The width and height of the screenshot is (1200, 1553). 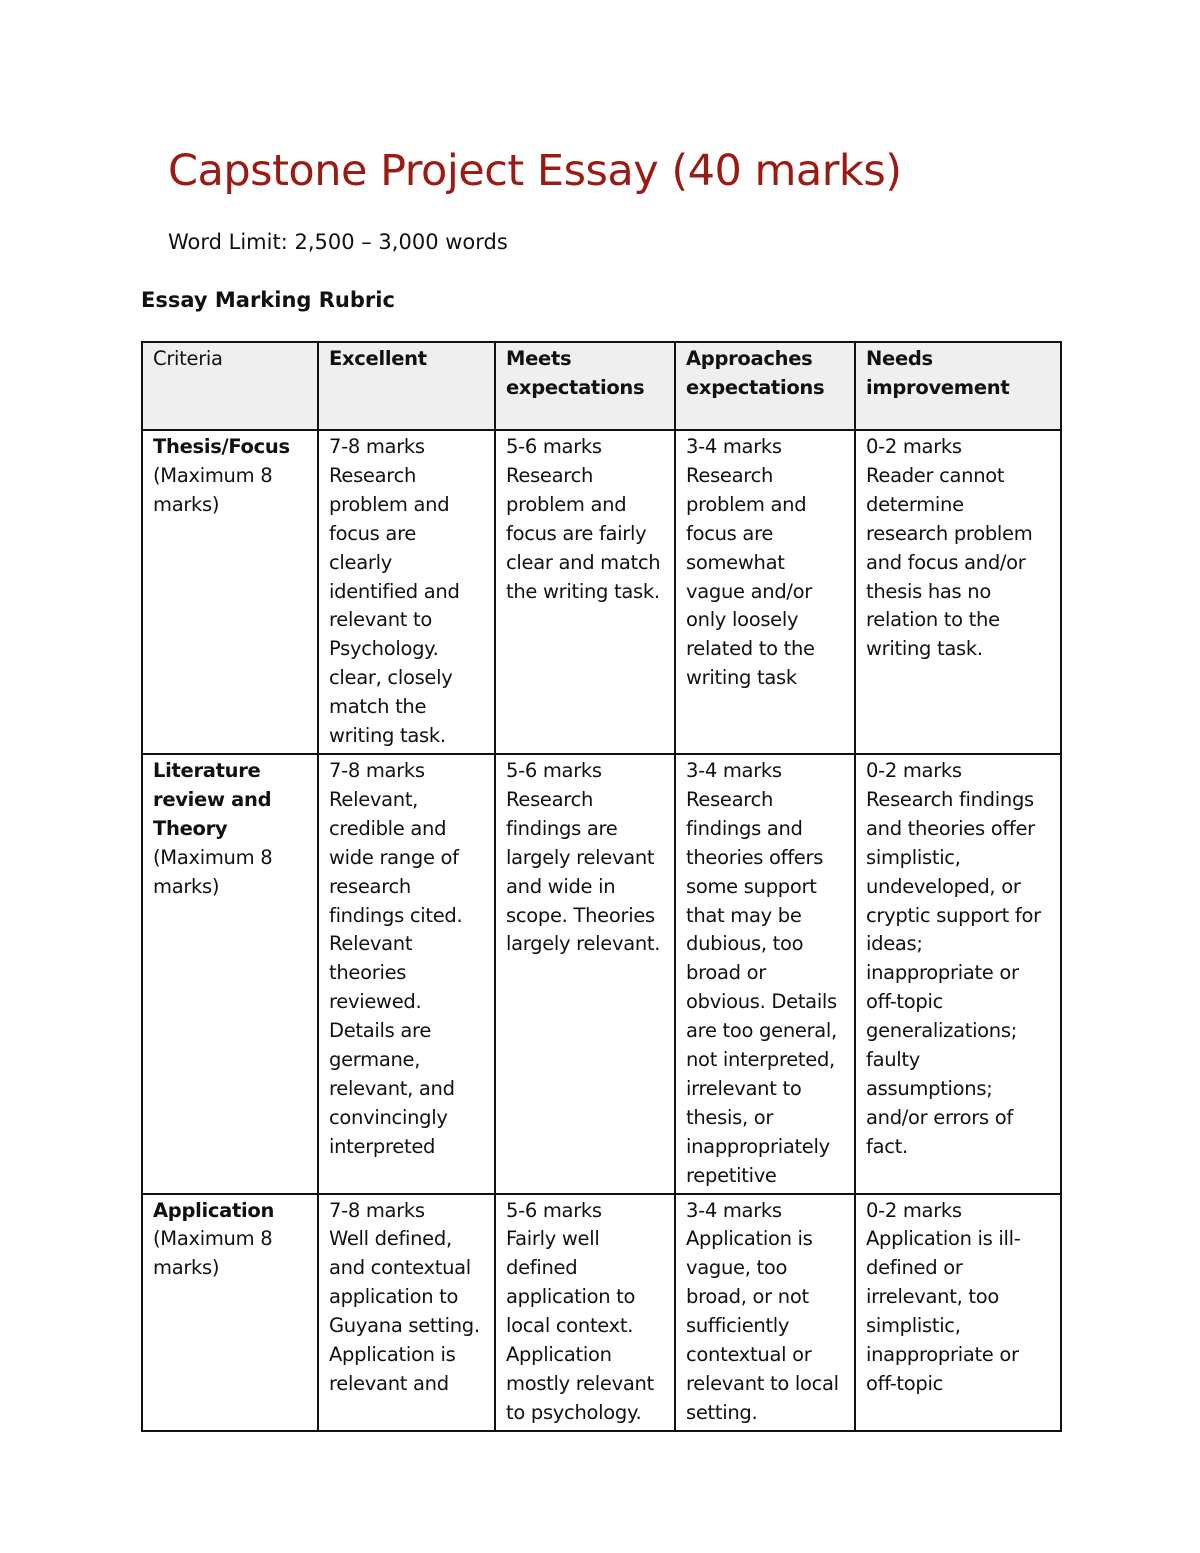 What do you see at coordinates (268, 300) in the screenshot?
I see `rubric-heading: Essay Marking Rubric` at bounding box center [268, 300].